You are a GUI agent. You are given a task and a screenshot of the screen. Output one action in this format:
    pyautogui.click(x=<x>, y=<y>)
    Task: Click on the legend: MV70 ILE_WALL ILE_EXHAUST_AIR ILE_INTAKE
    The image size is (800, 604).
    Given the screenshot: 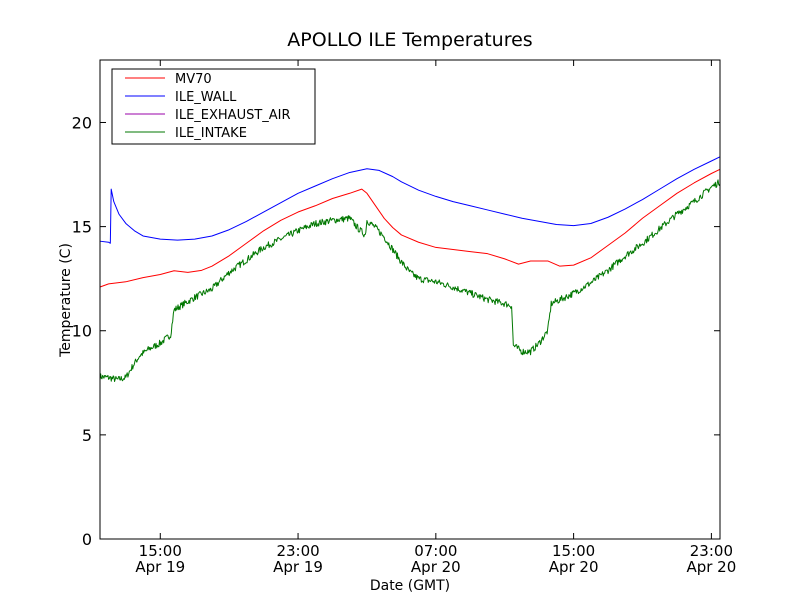 What is the action you would take?
    pyautogui.click(x=213, y=106)
    